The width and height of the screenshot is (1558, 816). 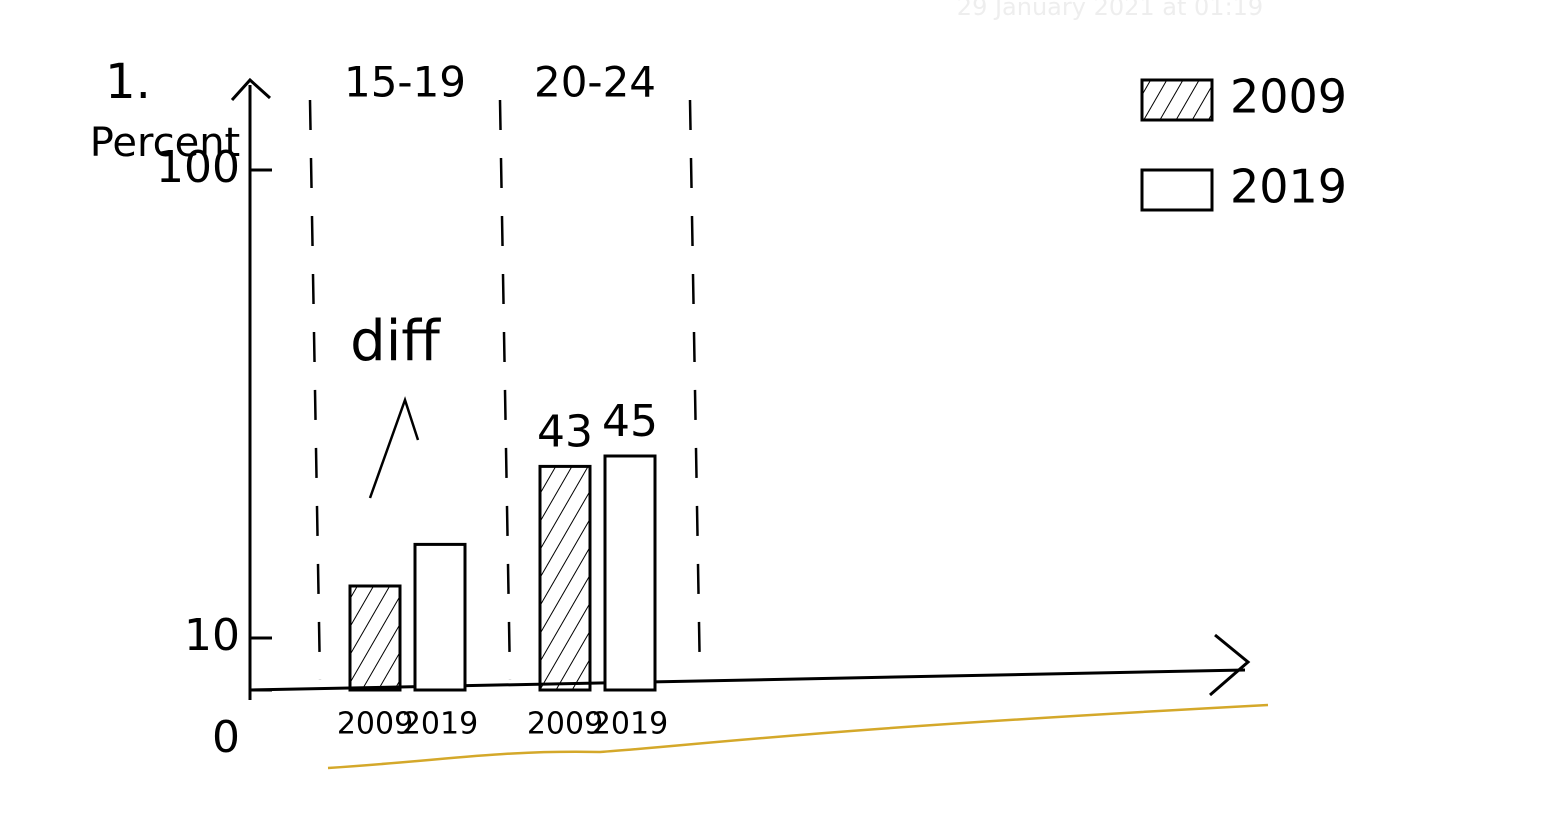 What do you see at coordinates (1288, 97) in the screenshot?
I see `legend-label: 2009` at bounding box center [1288, 97].